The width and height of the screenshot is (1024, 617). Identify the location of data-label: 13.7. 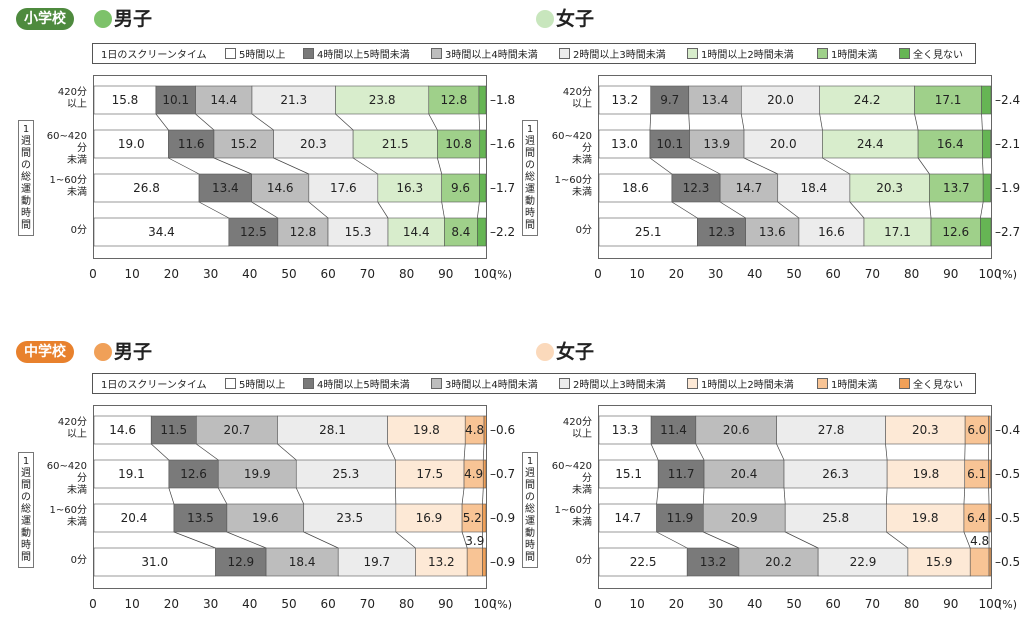
(956, 188).